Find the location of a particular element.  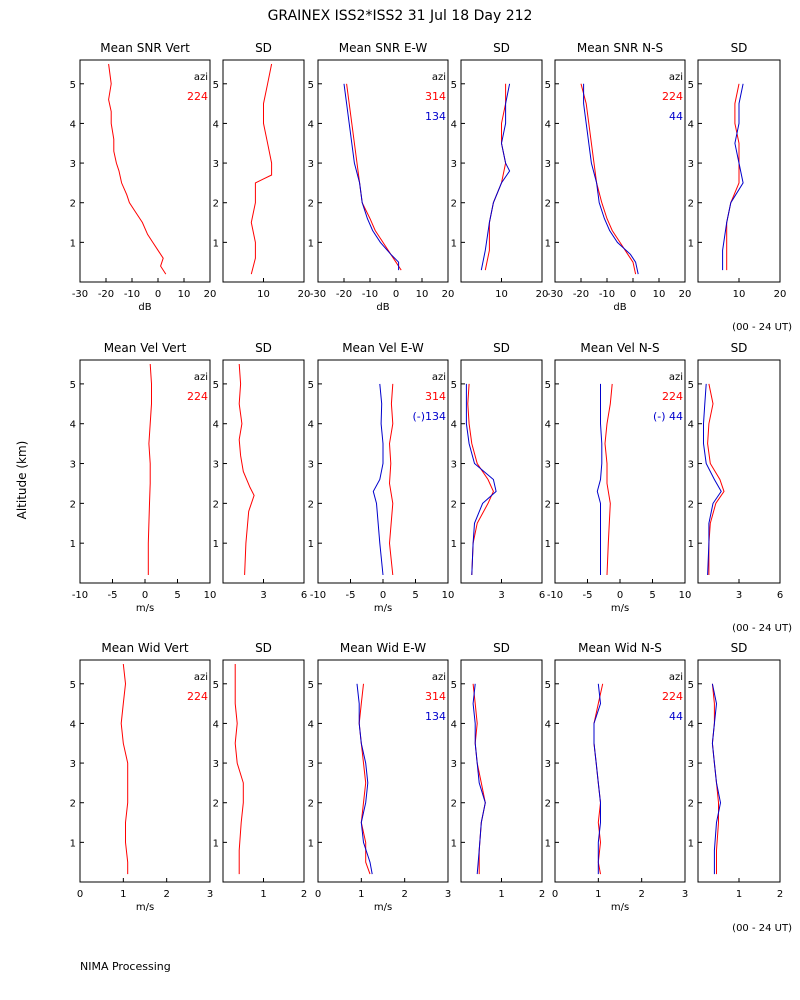

x-tick-label: -30 is located at coordinates (80, 294).